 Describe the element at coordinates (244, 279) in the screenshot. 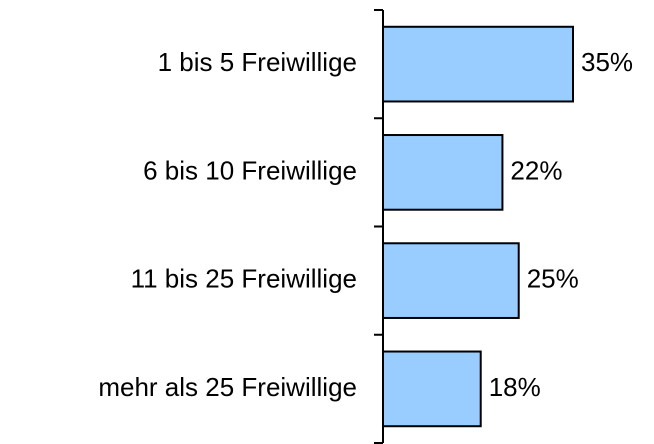

I see `category-label: 11 bis 25 Freiwillige` at that location.